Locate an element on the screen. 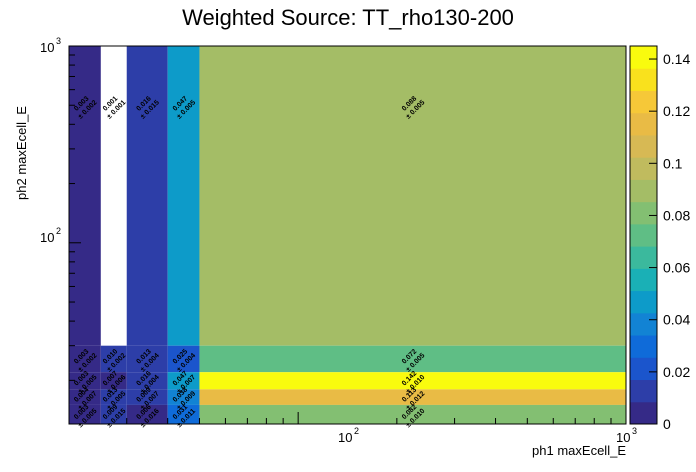 The height and width of the screenshot is (472, 696). colorbar-frame is located at coordinates (643, 235).